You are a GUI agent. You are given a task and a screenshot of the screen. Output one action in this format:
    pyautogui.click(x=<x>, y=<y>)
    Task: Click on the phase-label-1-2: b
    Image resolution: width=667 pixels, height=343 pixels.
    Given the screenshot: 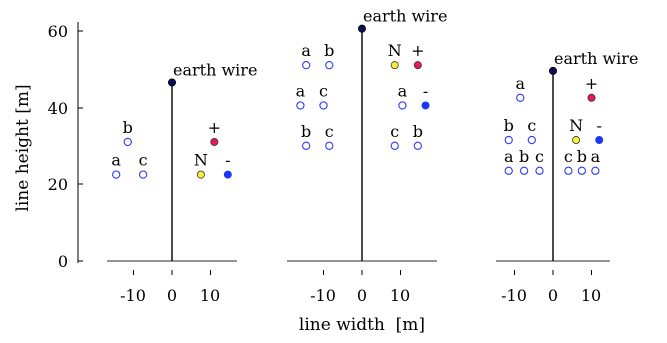 What is the action you would take?
    pyautogui.click(x=128, y=127)
    